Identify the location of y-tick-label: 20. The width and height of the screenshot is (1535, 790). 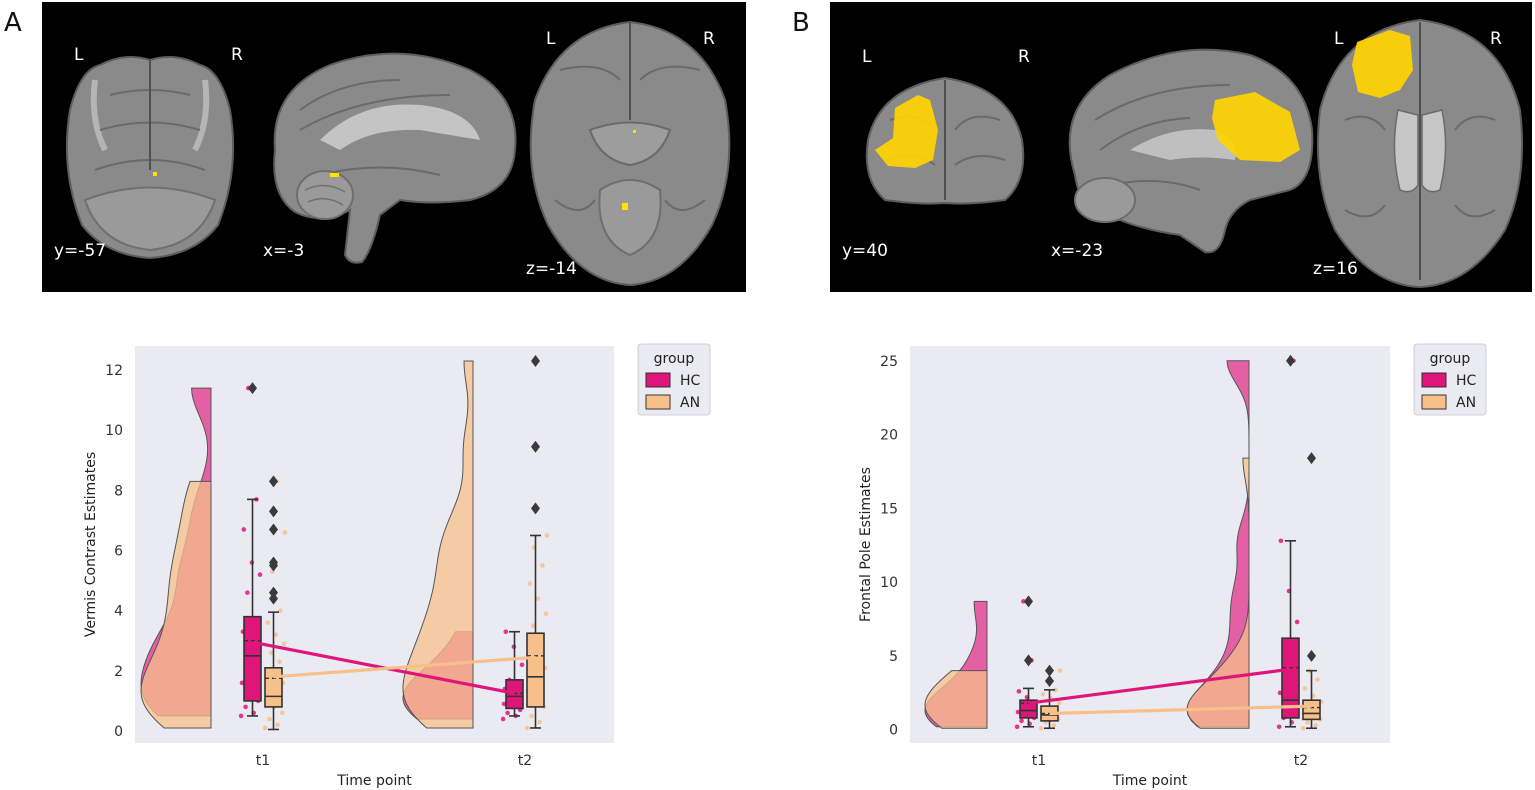
(889, 436).